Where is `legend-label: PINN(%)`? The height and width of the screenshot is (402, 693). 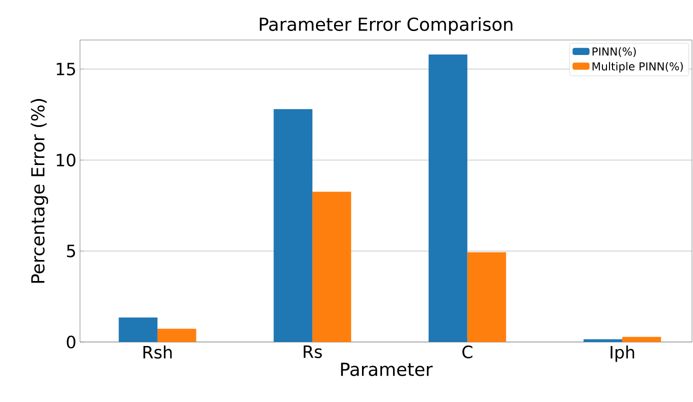
legend-label: PINN(%) is located at coordinates (614, 52).